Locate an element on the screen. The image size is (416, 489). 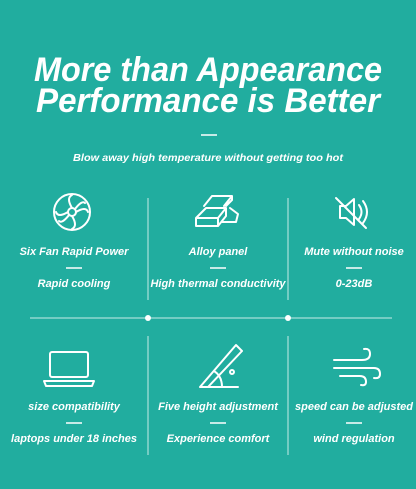
feature-label: Six Fan Rapid Power is located at coordinates (75, 252).